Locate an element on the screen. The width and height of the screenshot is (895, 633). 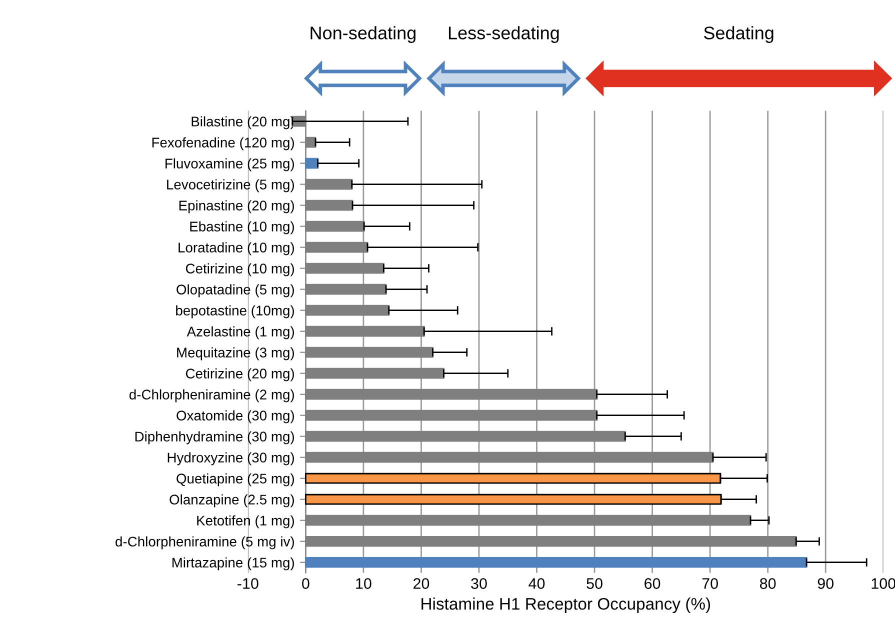
y-tick-label: Levocetirizine (5 mg) is located at coordinates (230, 185).